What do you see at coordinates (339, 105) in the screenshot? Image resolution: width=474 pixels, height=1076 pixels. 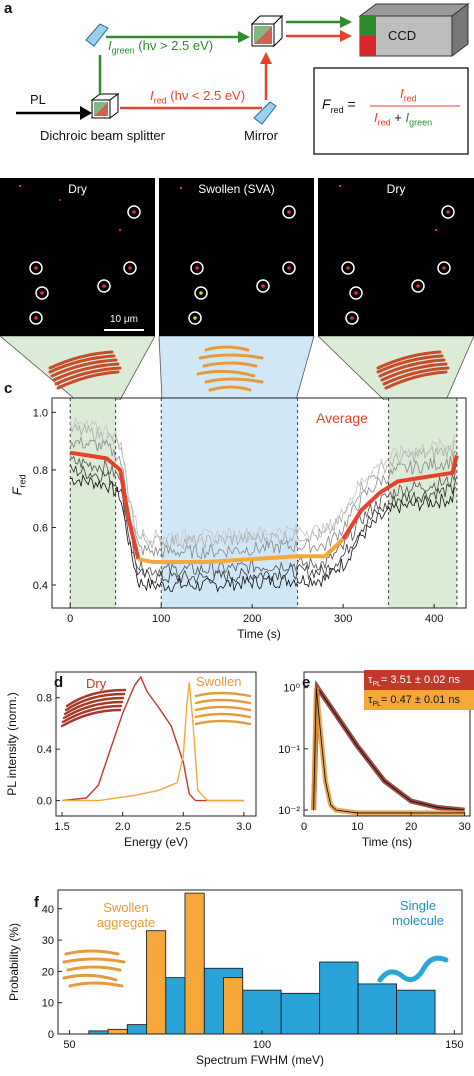 I see `formula-lhs: Fred =` at bounding box center [339, 105].